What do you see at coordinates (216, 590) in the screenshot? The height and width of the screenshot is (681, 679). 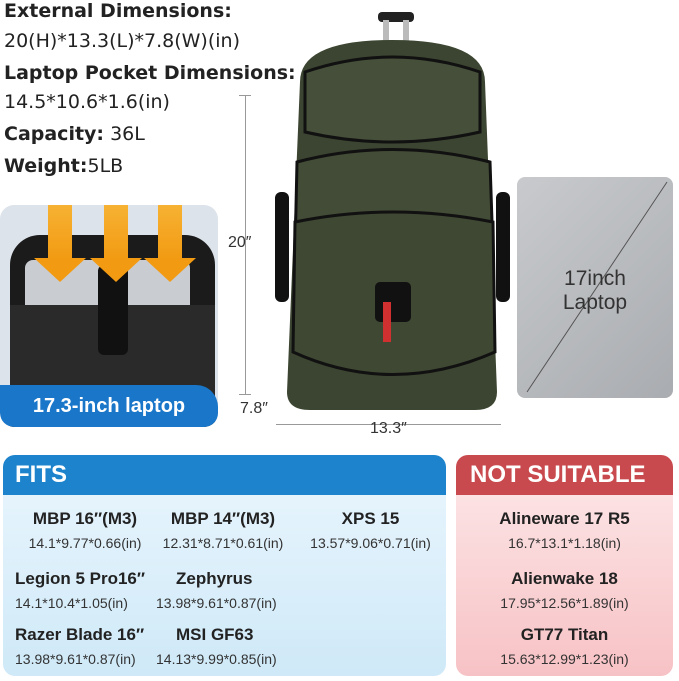 I see `fits-item: Zephyrus 13.98*9.61*0.87(in)` at bounding box center [216, 590].